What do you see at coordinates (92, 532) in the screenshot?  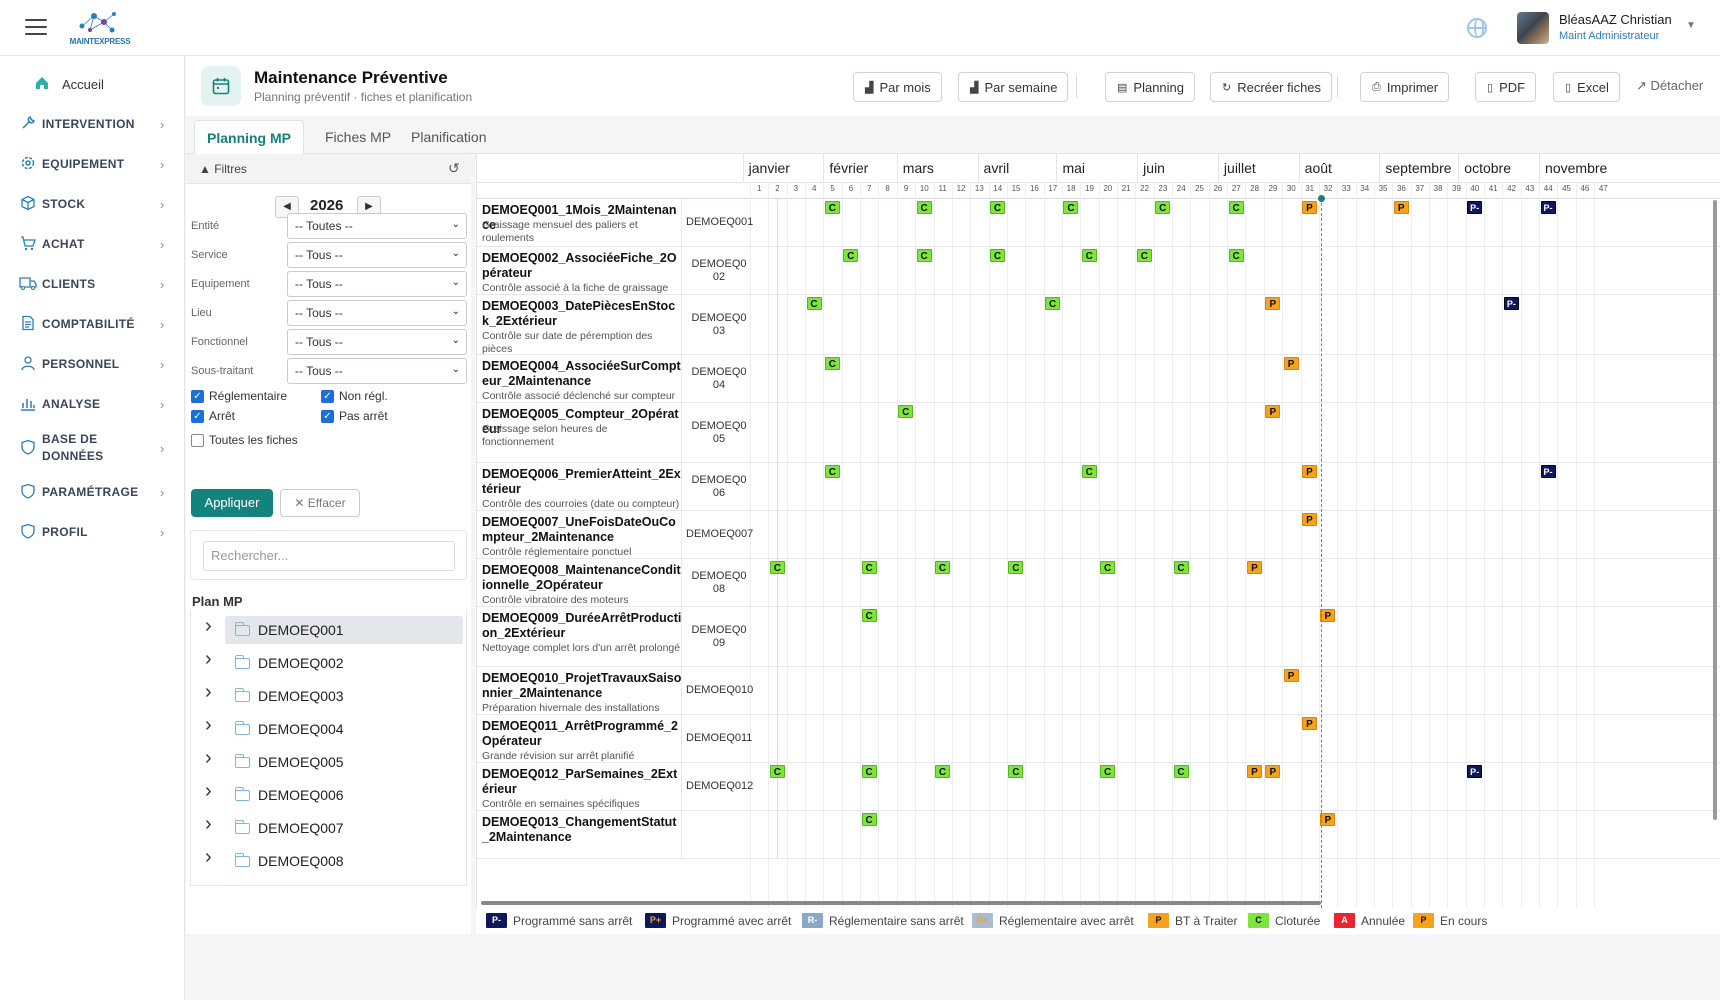 I see `sidebar-item-profil: PROFIL ›` at bounding box center [92, 532].